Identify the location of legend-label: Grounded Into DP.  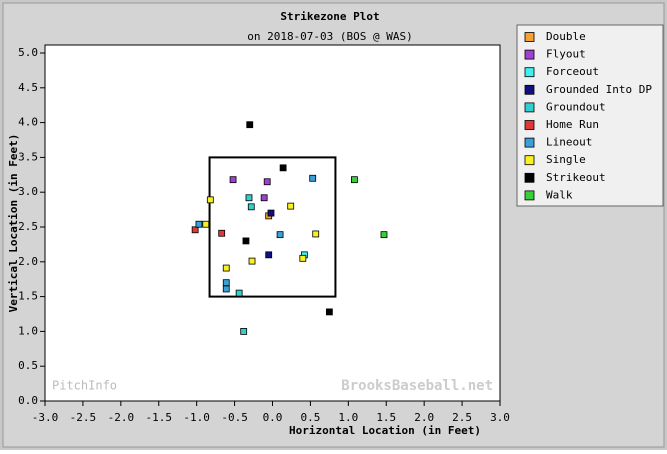
(599, 89).